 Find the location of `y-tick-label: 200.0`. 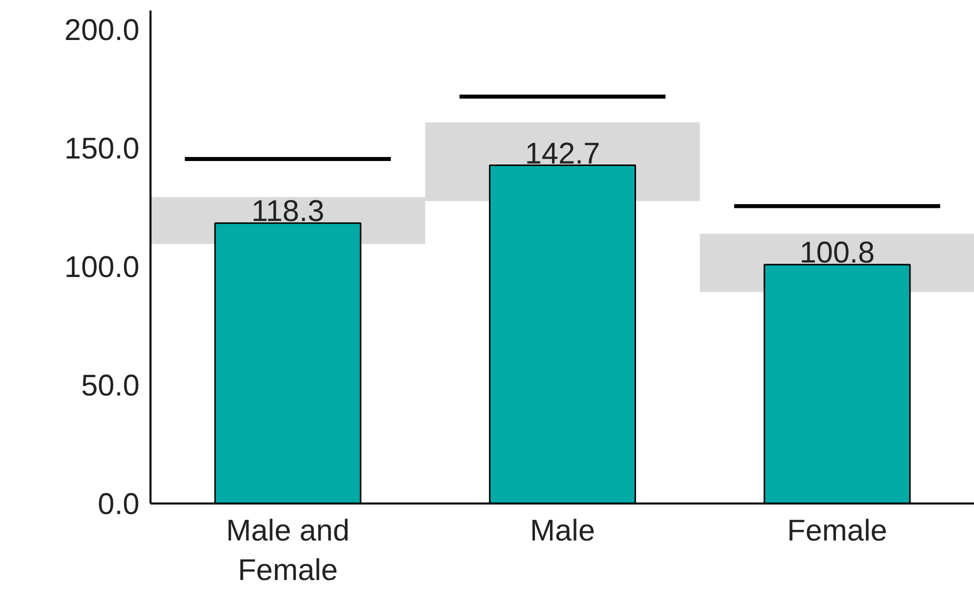

y-tick-label: 200.0 is located at coordinates (102, 30).